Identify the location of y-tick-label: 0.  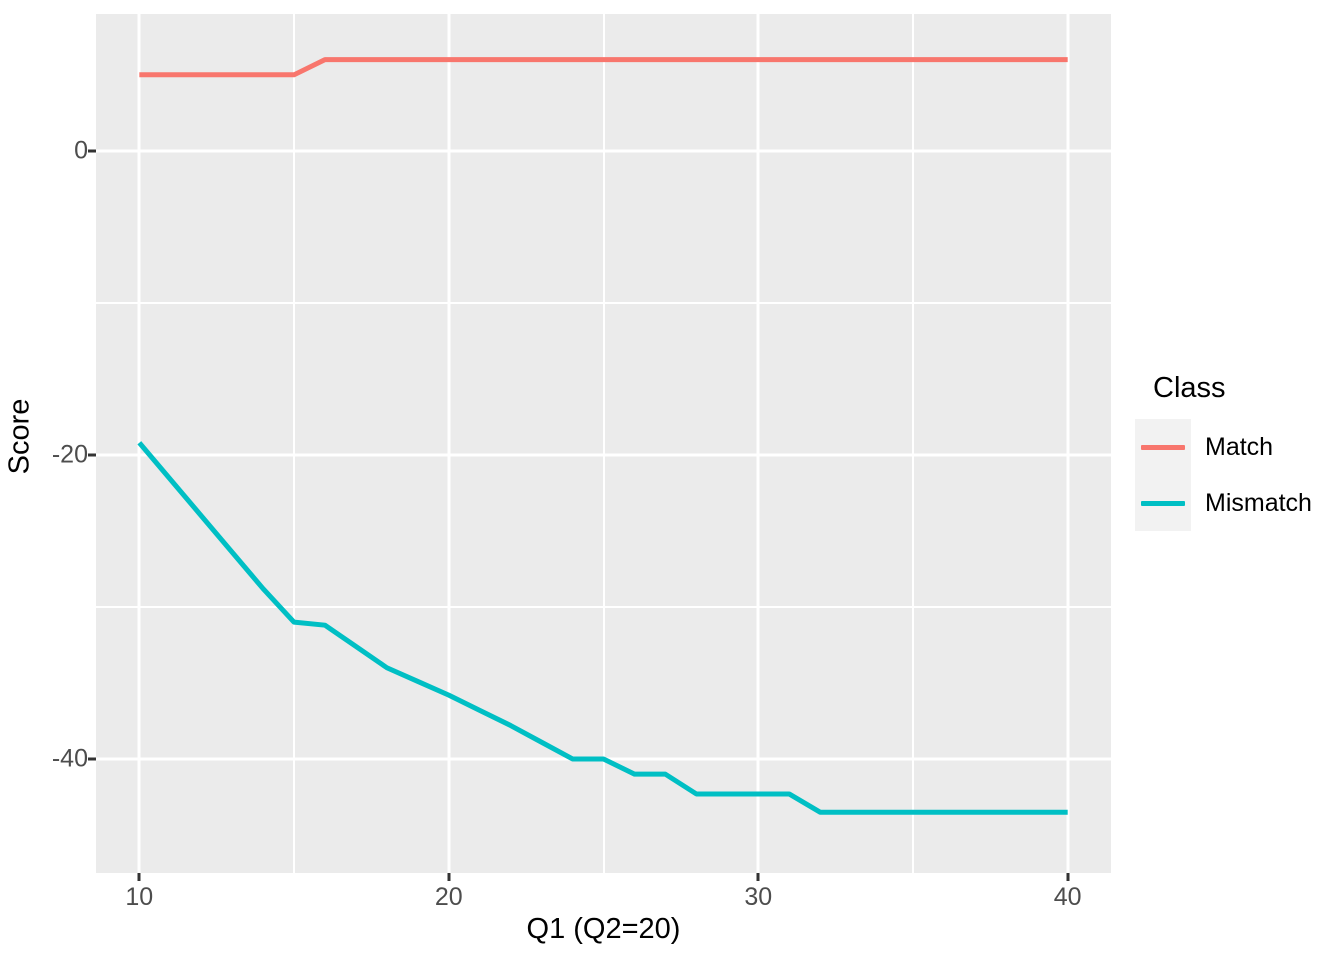
(81, 150).